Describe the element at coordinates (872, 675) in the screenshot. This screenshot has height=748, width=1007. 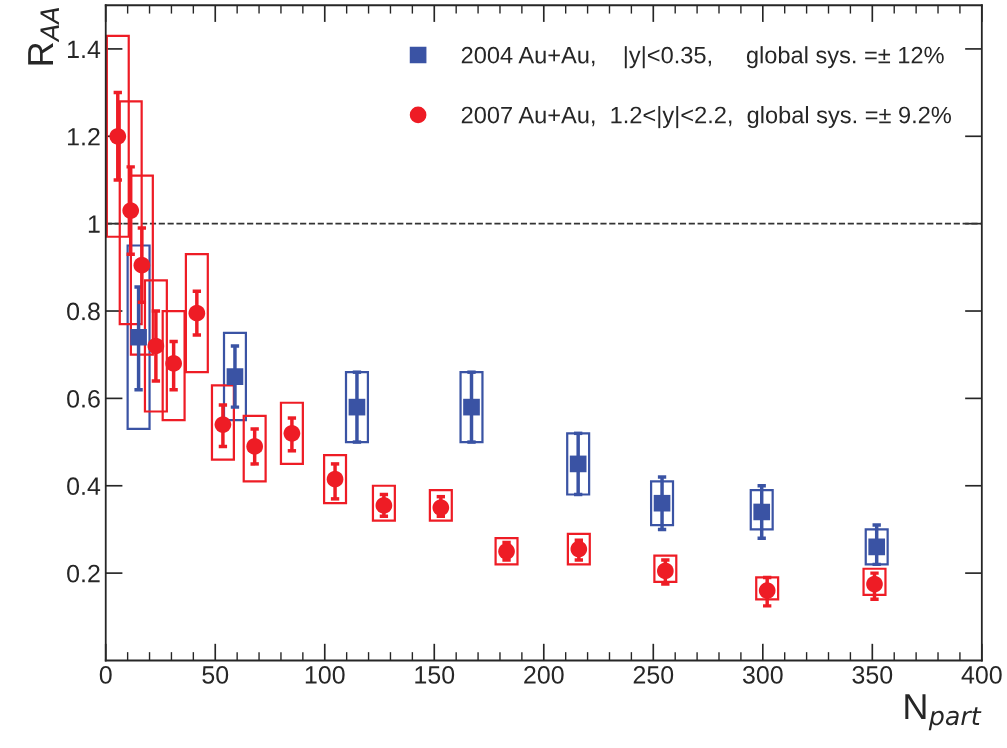
I see `x-tick-label: 350` at that location.